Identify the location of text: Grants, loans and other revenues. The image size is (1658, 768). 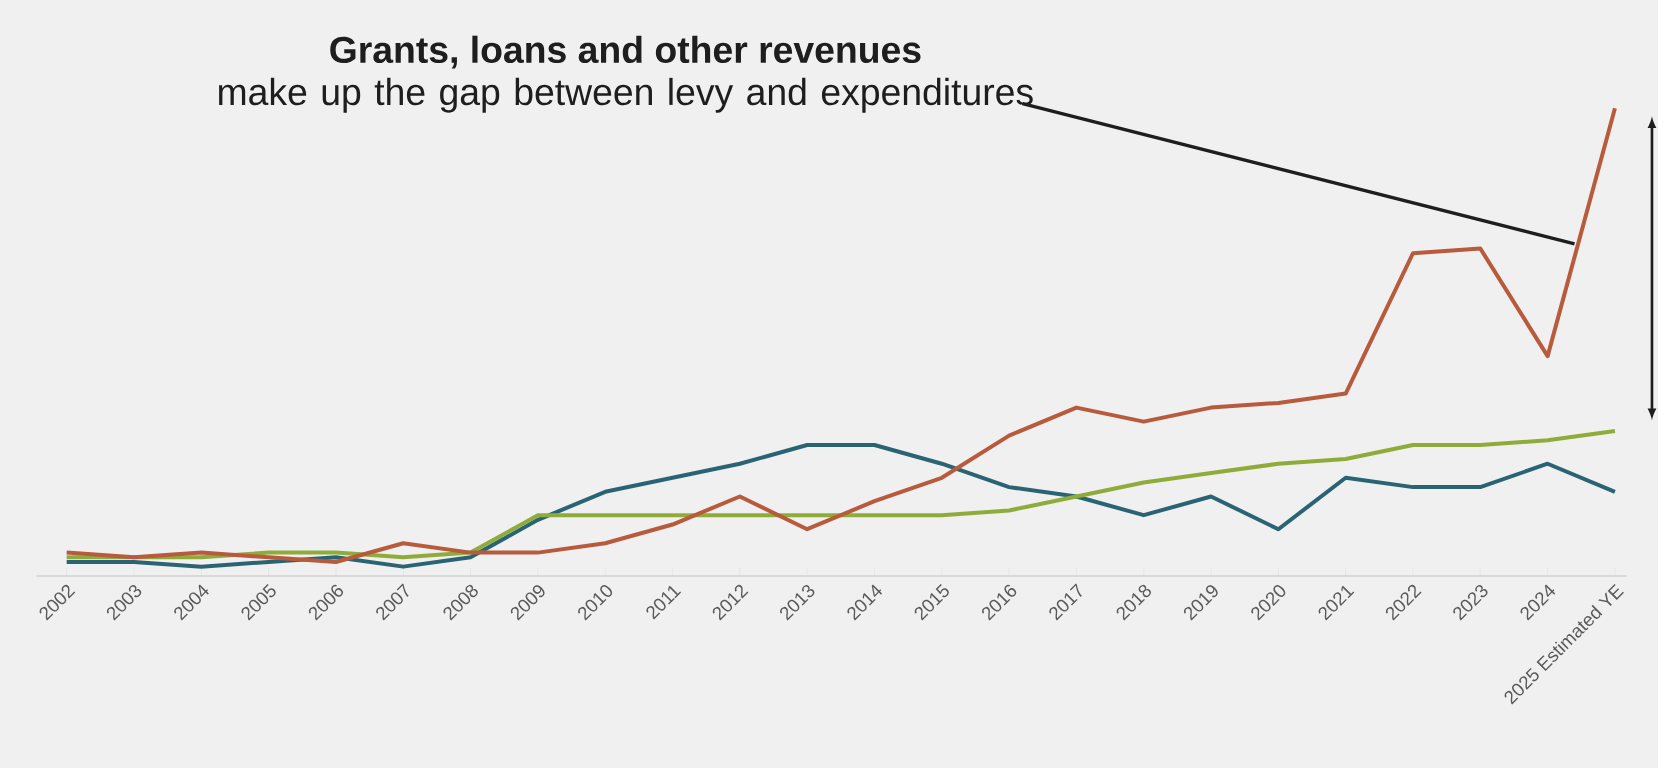
(625, 52).